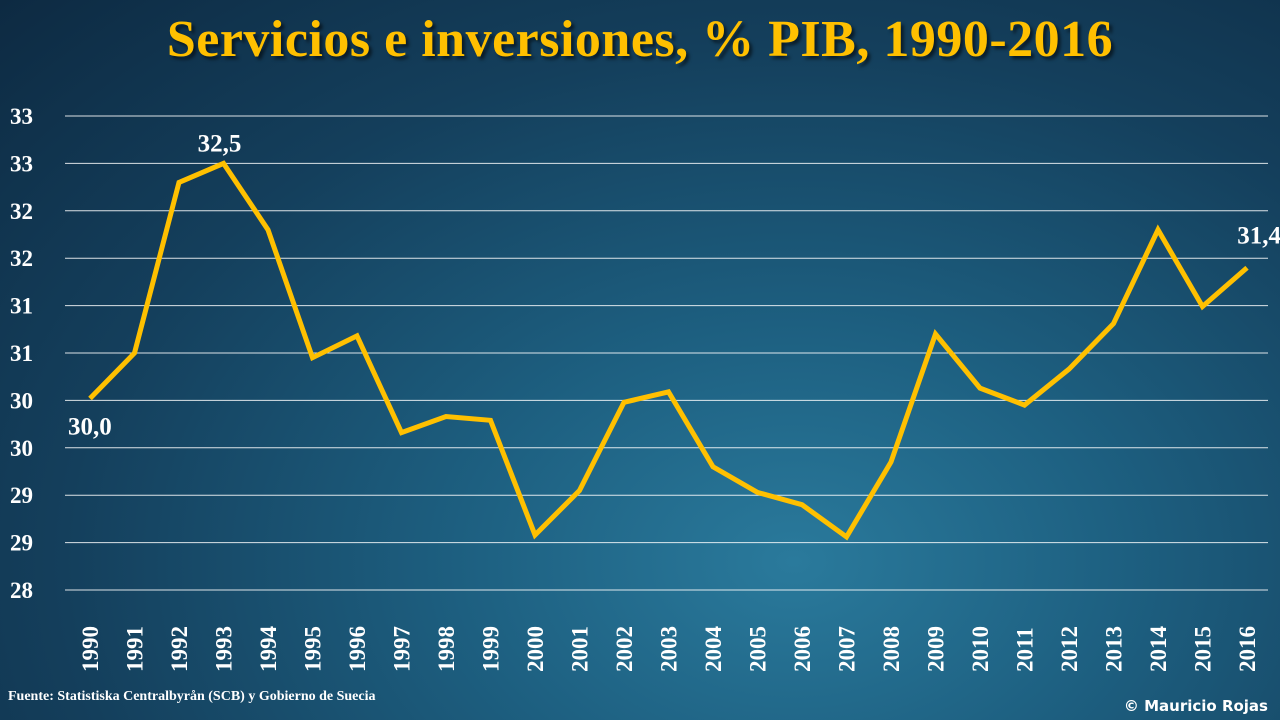 The height and width of the screenshot is (720, 1280). What do you see at coordinates (936, 649) in the screenshot?
I see `x-tick-label: 2009` at bounding box center [936, 649].